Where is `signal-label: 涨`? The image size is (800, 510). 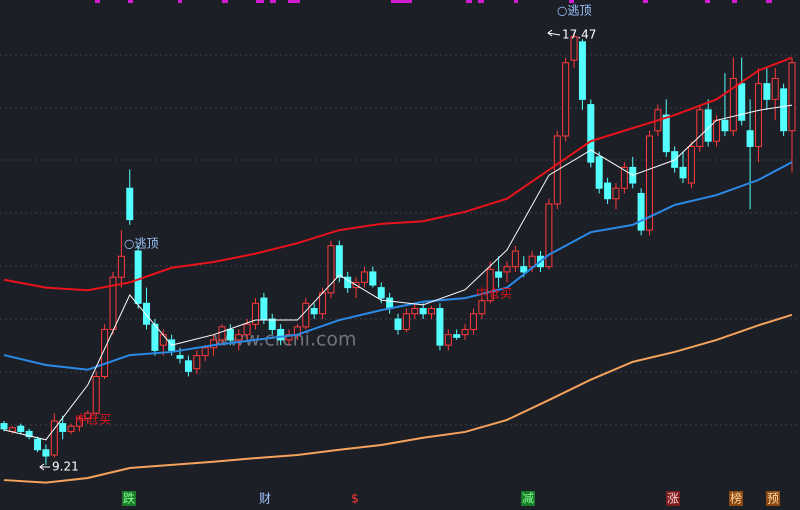 signal-label: 涨 is located at coordinates (673, 498).